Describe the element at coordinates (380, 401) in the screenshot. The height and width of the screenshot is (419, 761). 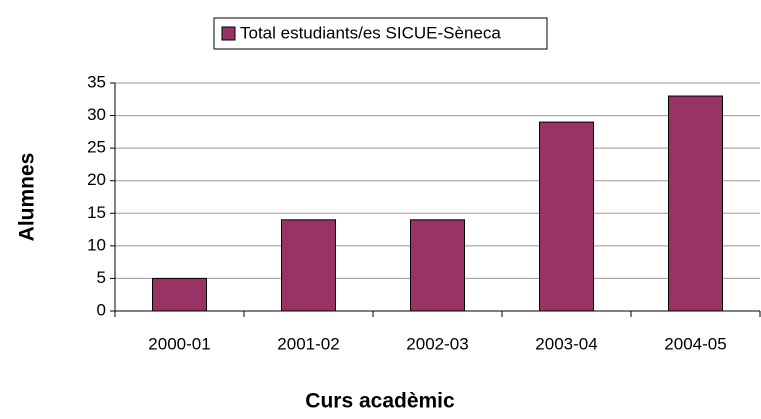
I see `x-axis-title: Curs acadèmic` at that location.